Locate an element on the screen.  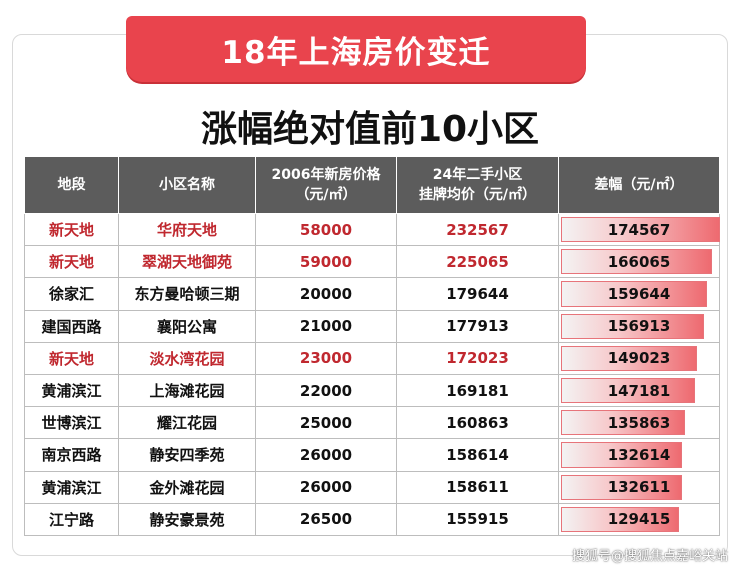
cell-community: 上海滩花园 is located at coordinates (187, 390).